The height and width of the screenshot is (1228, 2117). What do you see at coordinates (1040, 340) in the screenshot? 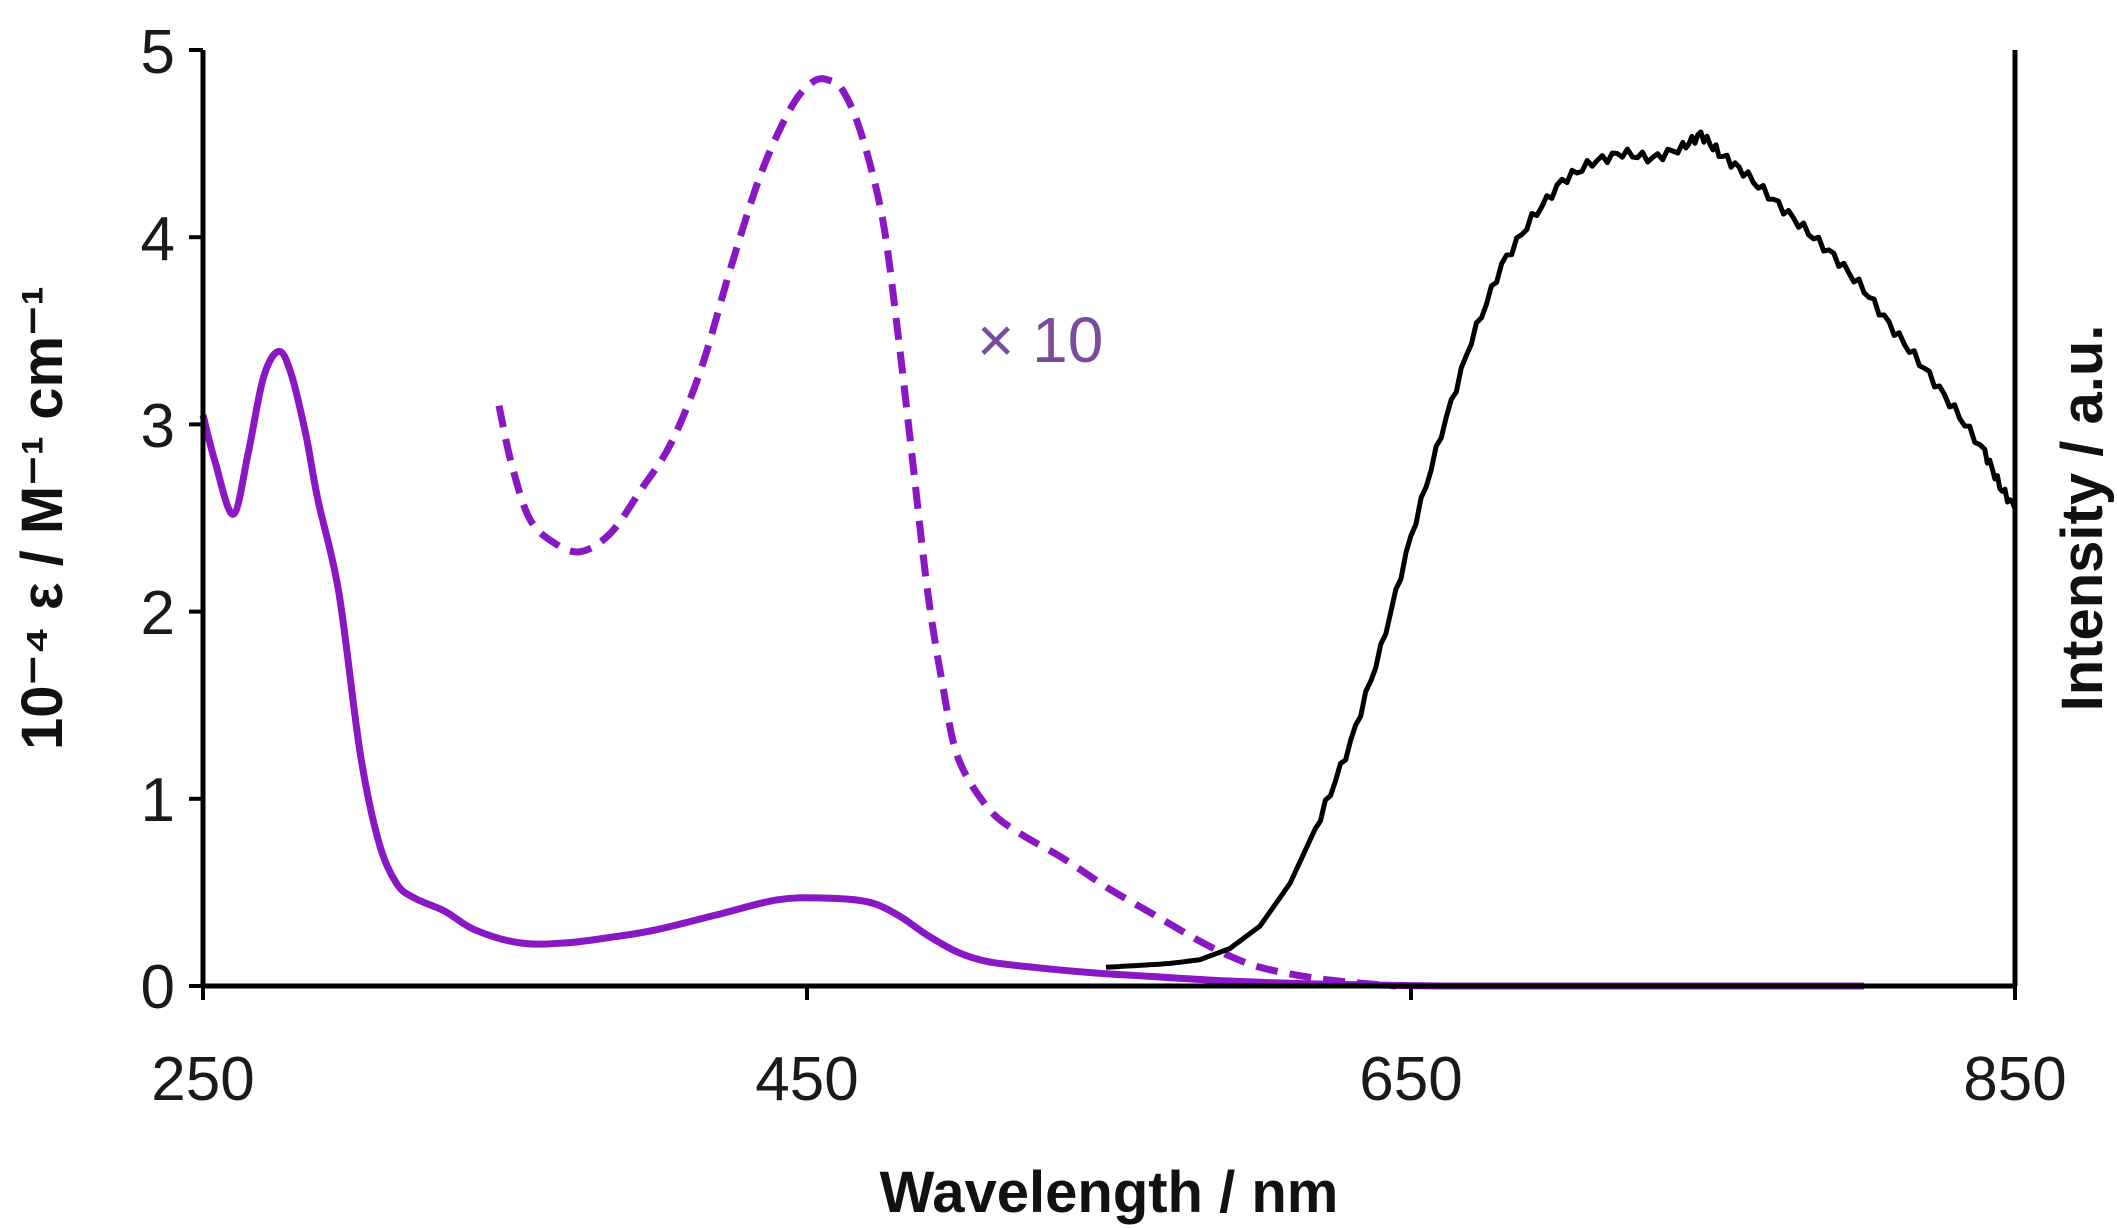
I see `scale-annotation: × 10` at bounding box center [1040, 340].